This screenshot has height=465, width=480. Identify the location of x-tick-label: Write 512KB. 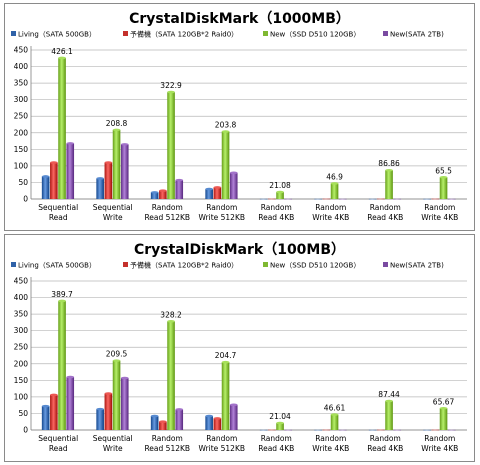
(221, 217).